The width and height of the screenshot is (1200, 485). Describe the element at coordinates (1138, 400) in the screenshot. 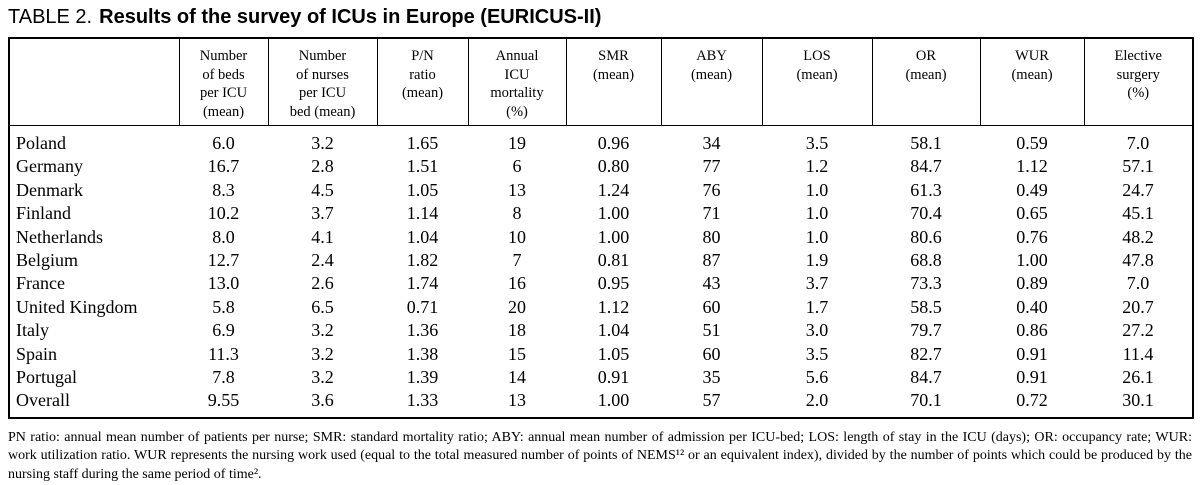

I see `value-cell: 30.1` at that location.